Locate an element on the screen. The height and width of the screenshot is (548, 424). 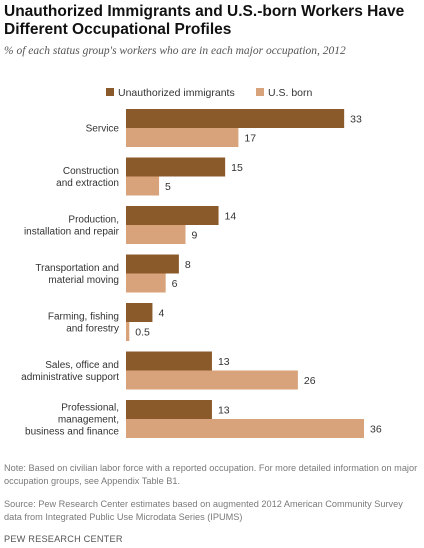
legend-label-unauthorized: Unauthorized immigrants is located at coordinates (176, 93).